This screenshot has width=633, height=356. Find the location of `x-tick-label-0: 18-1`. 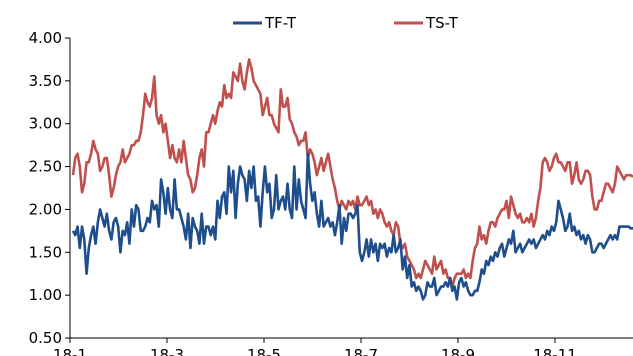

x-tick-label-0: 18-1 is located at coordinates (70, 351).